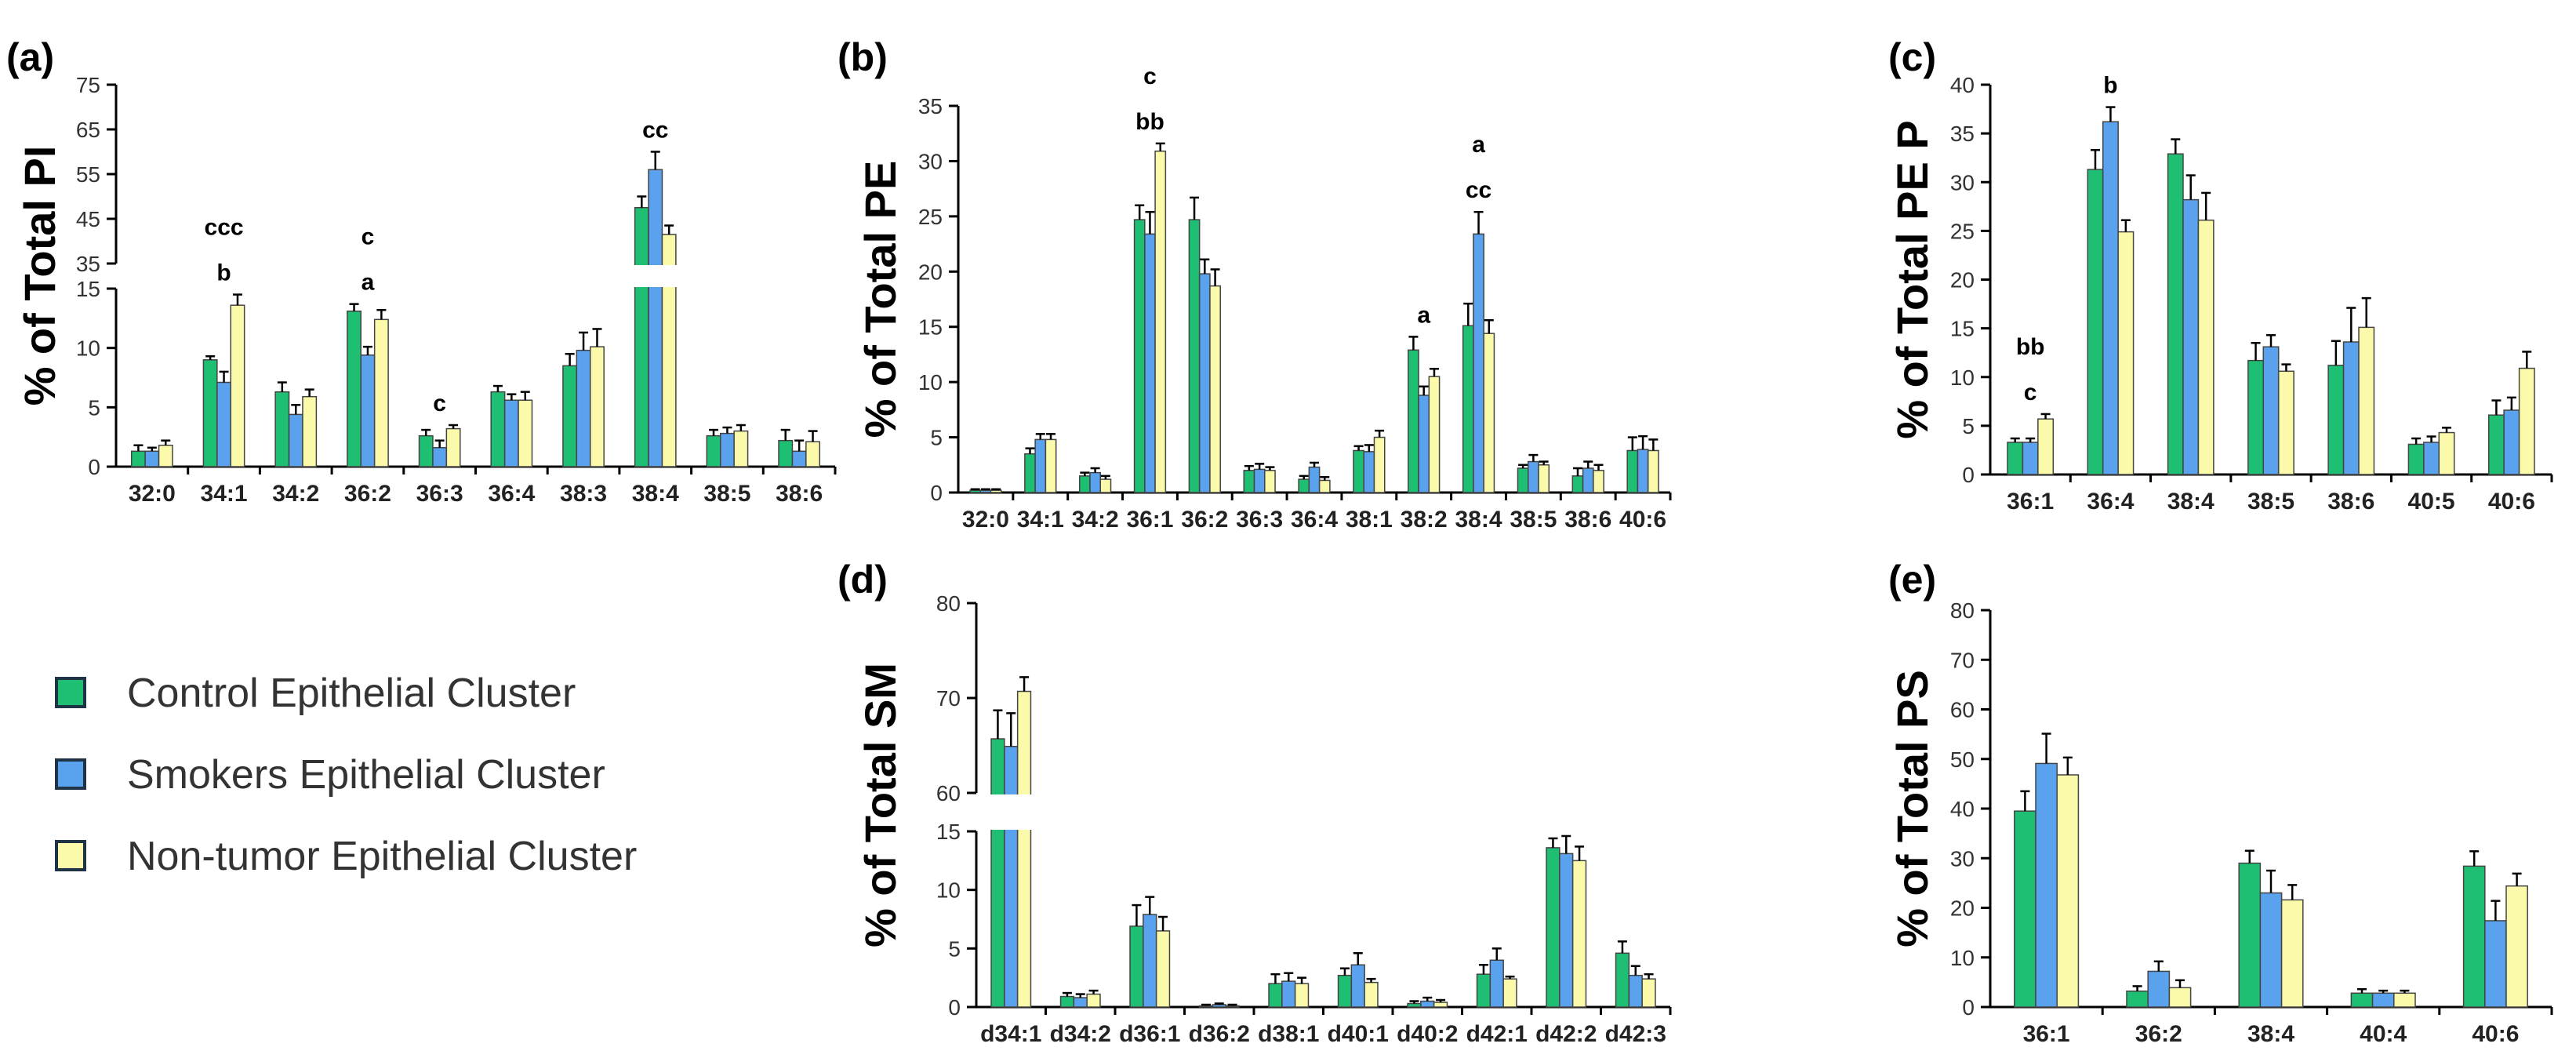  I want to click on panel-label: (d), so click(862, 580).